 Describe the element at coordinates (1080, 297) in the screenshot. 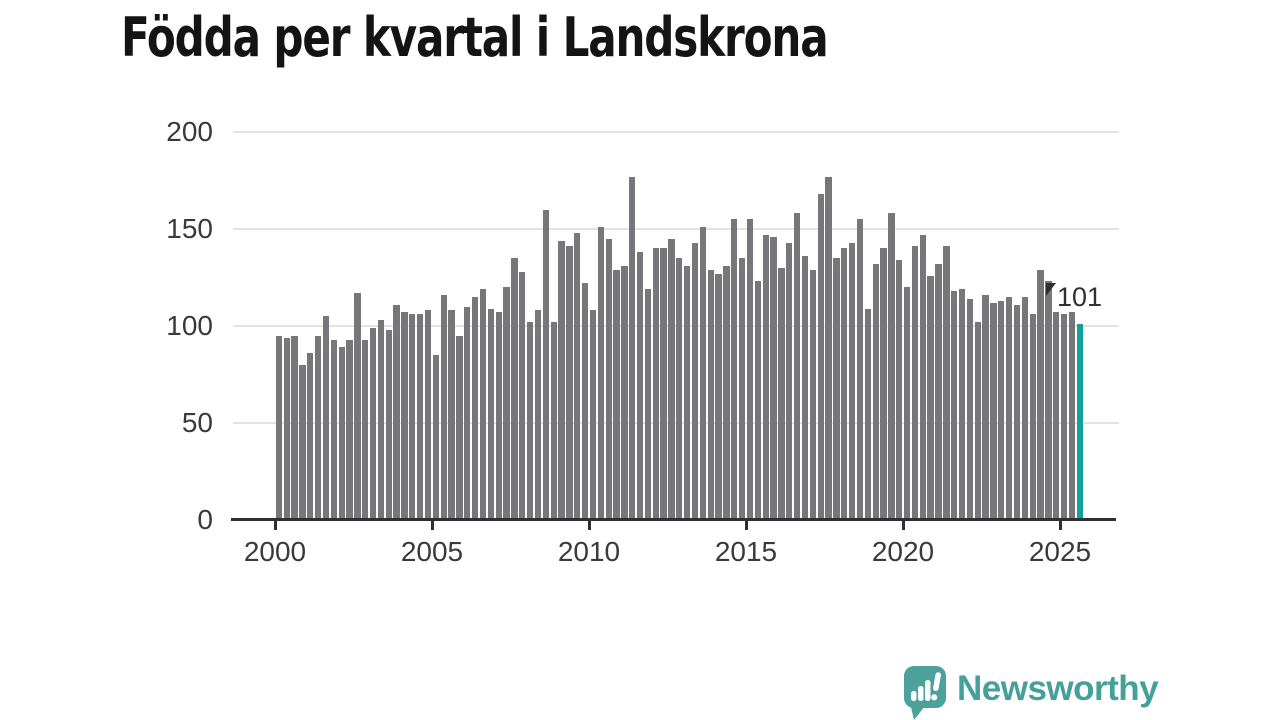

I see `annotation-latest-value: 101` at that location.